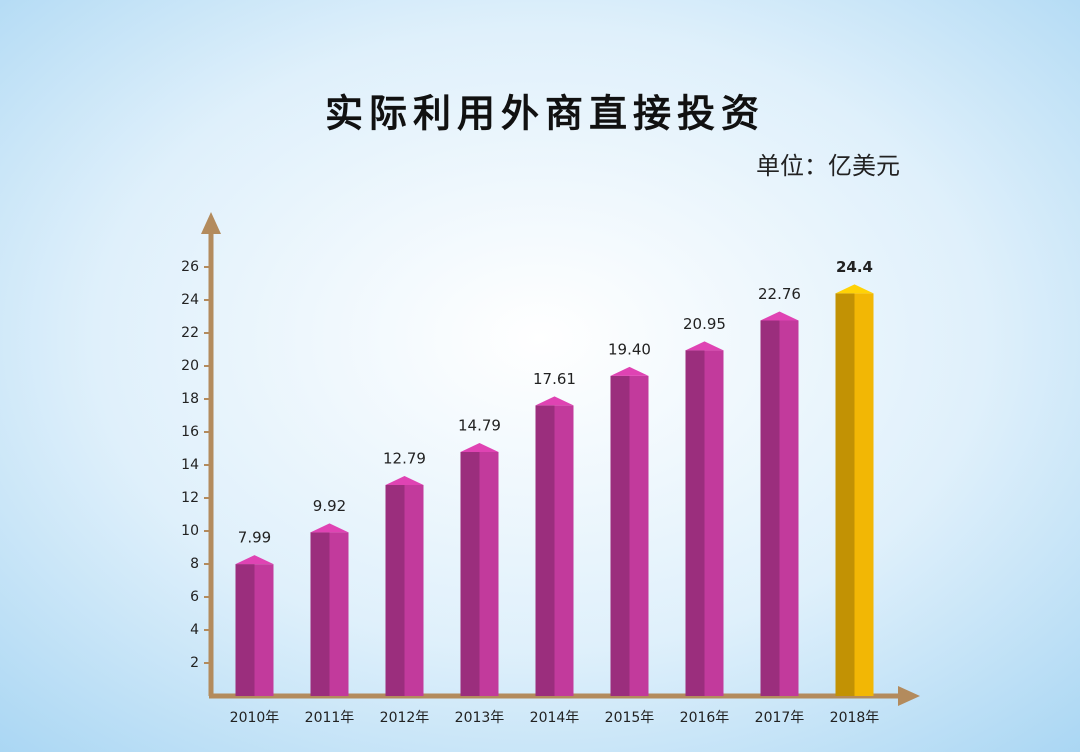  I want to click on x-tick-label: 2010年, so click(255, 718).